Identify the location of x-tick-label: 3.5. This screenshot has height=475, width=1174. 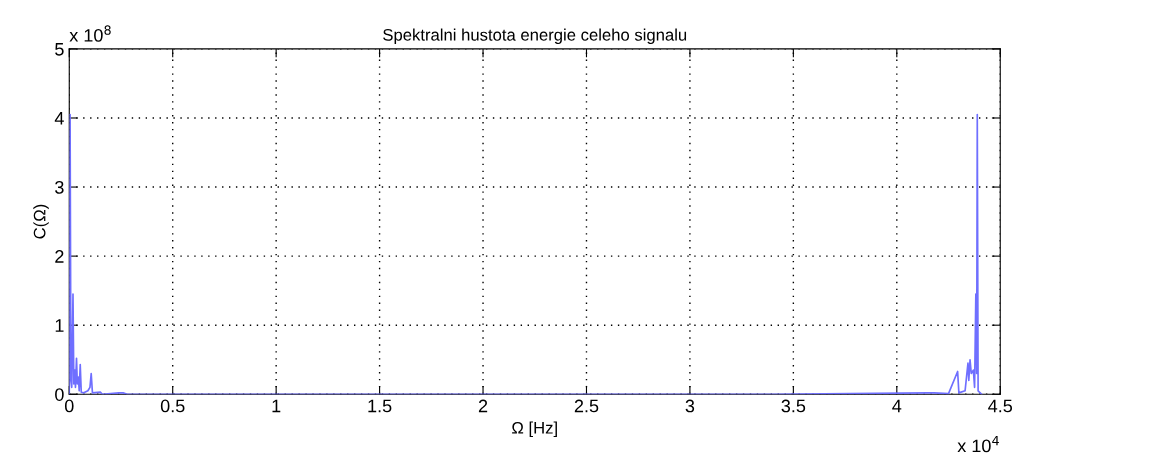
(793, 406).